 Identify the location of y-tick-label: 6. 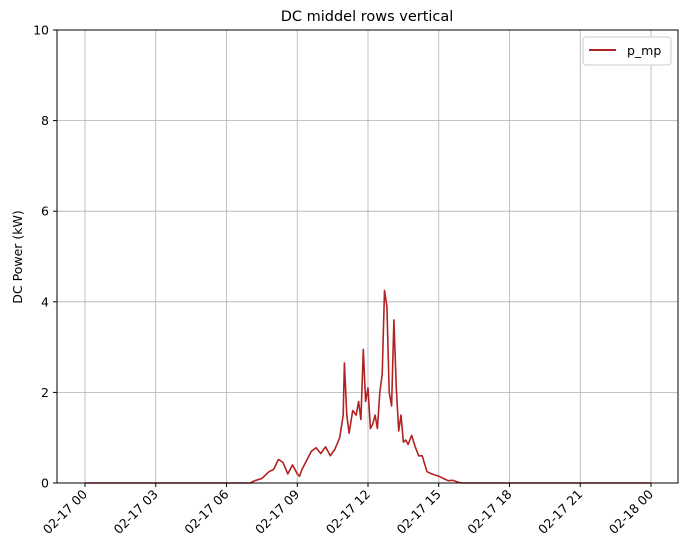
(45, 211).